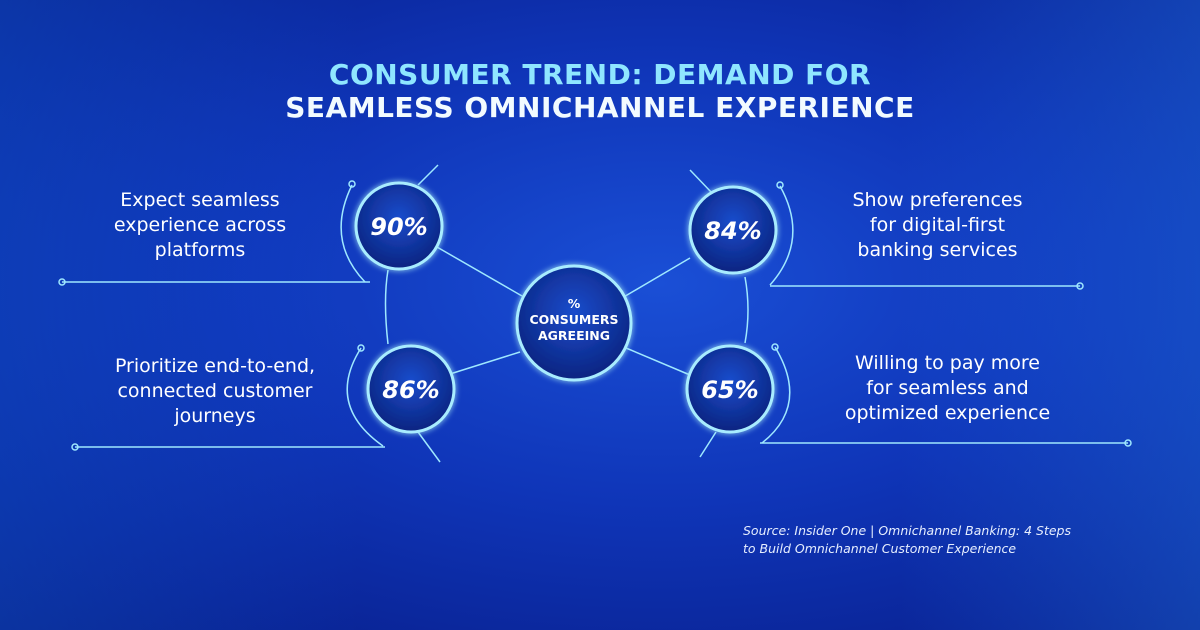 The width and height of the screenshot is (1200, 630). What do you see at coordinates (937, 250) in the screenshot?
I see `label-line: banking services` at bounding box center [937, 250].